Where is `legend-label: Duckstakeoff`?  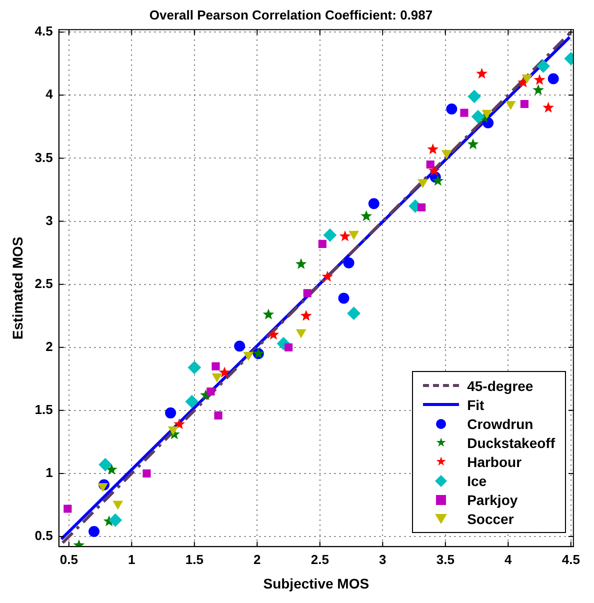 legend-label: Duckstakeoff is located at coordinates (511, 442).